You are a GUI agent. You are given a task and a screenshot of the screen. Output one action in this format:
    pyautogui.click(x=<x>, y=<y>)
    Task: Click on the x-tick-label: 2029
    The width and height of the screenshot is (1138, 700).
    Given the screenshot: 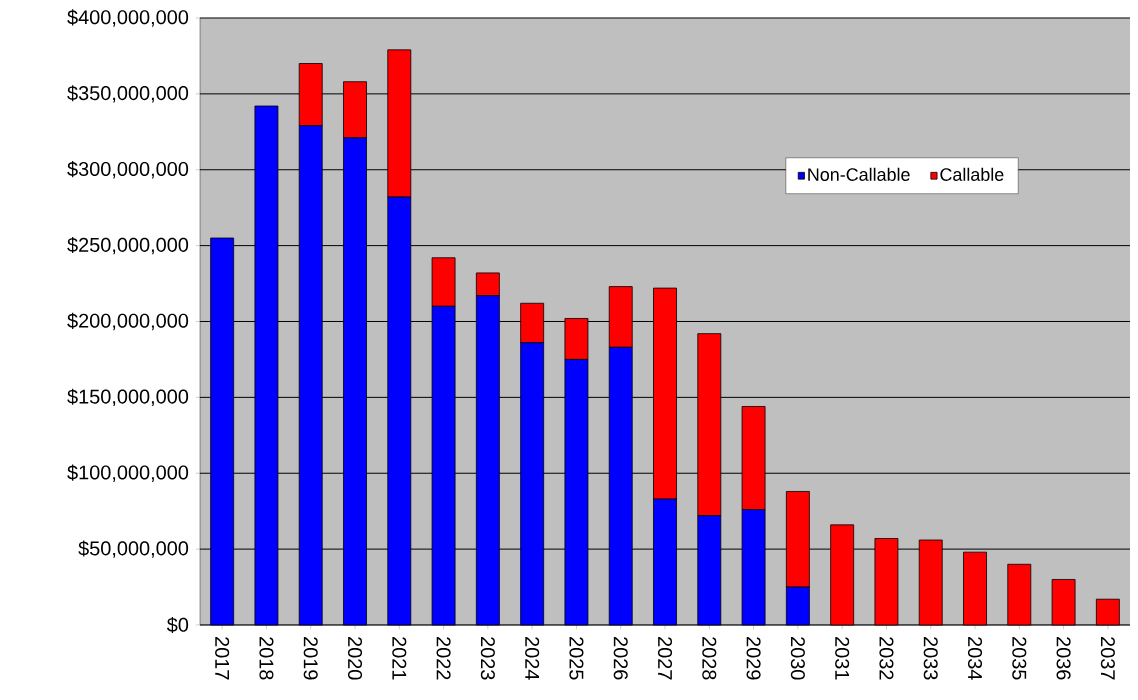 What is the action you would take?
    pyautogui.click(x=753, y=658)
    